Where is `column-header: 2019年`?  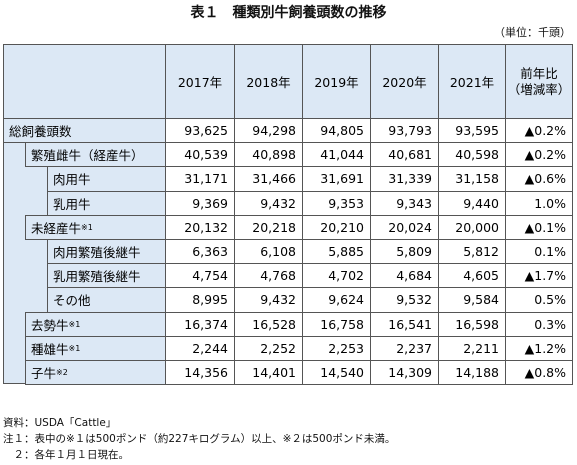
column-header: 2019年 is located at coordinates (336, 81).